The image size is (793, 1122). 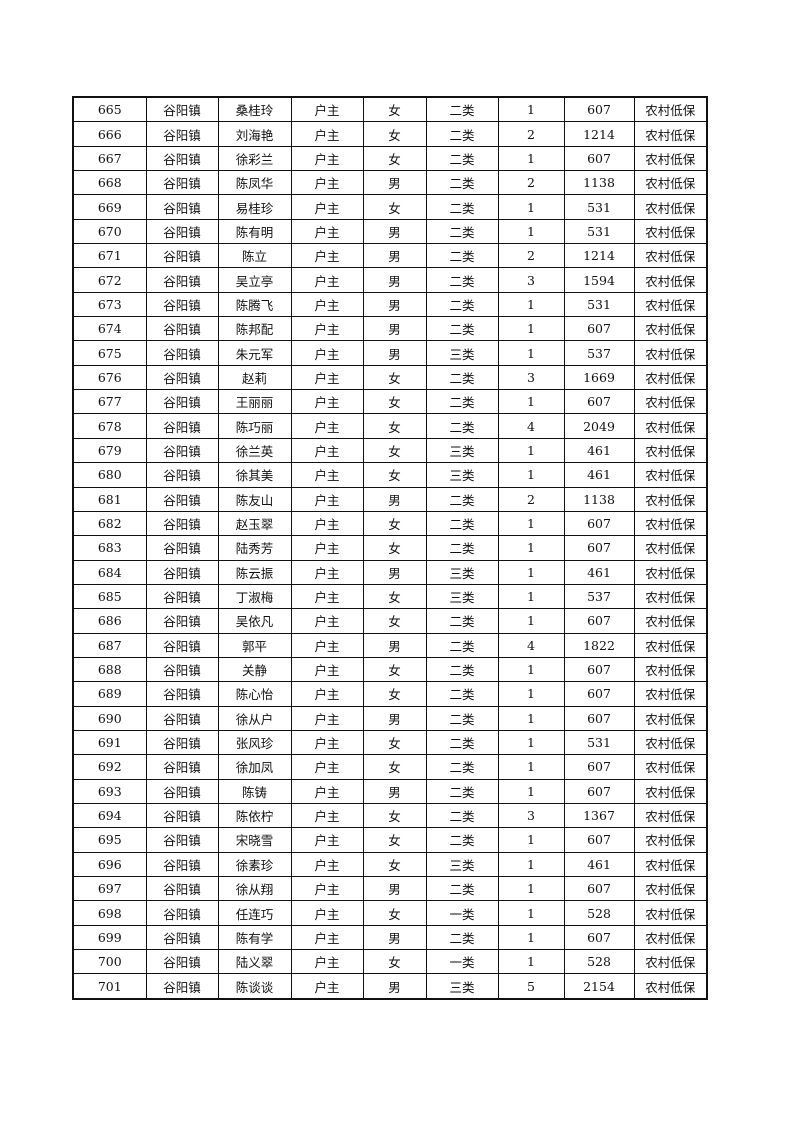 I want to click on cell-amount: 1669, so click(x=599, y=377).